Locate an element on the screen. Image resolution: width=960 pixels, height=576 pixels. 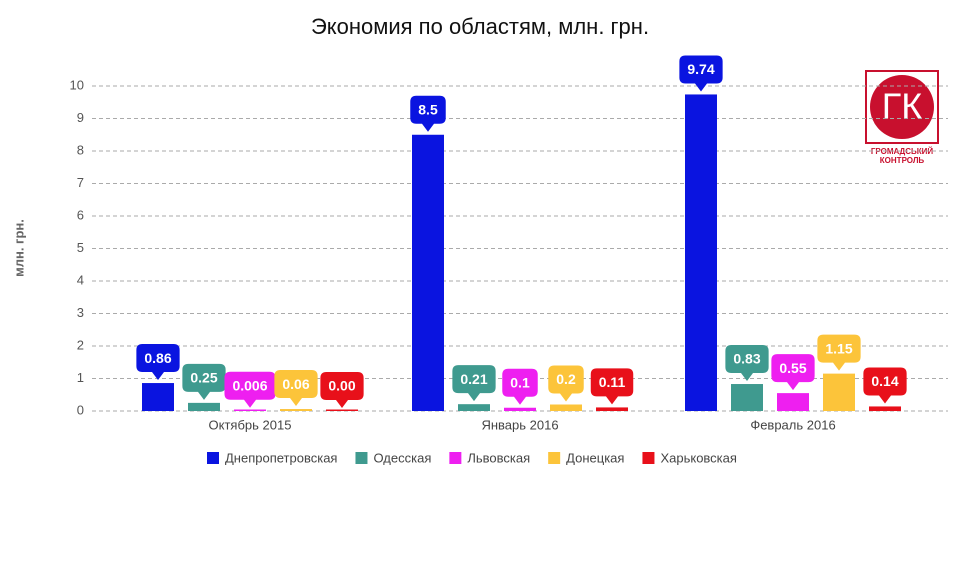
value-callout: 0.25 is located at coordinates (204, 381).